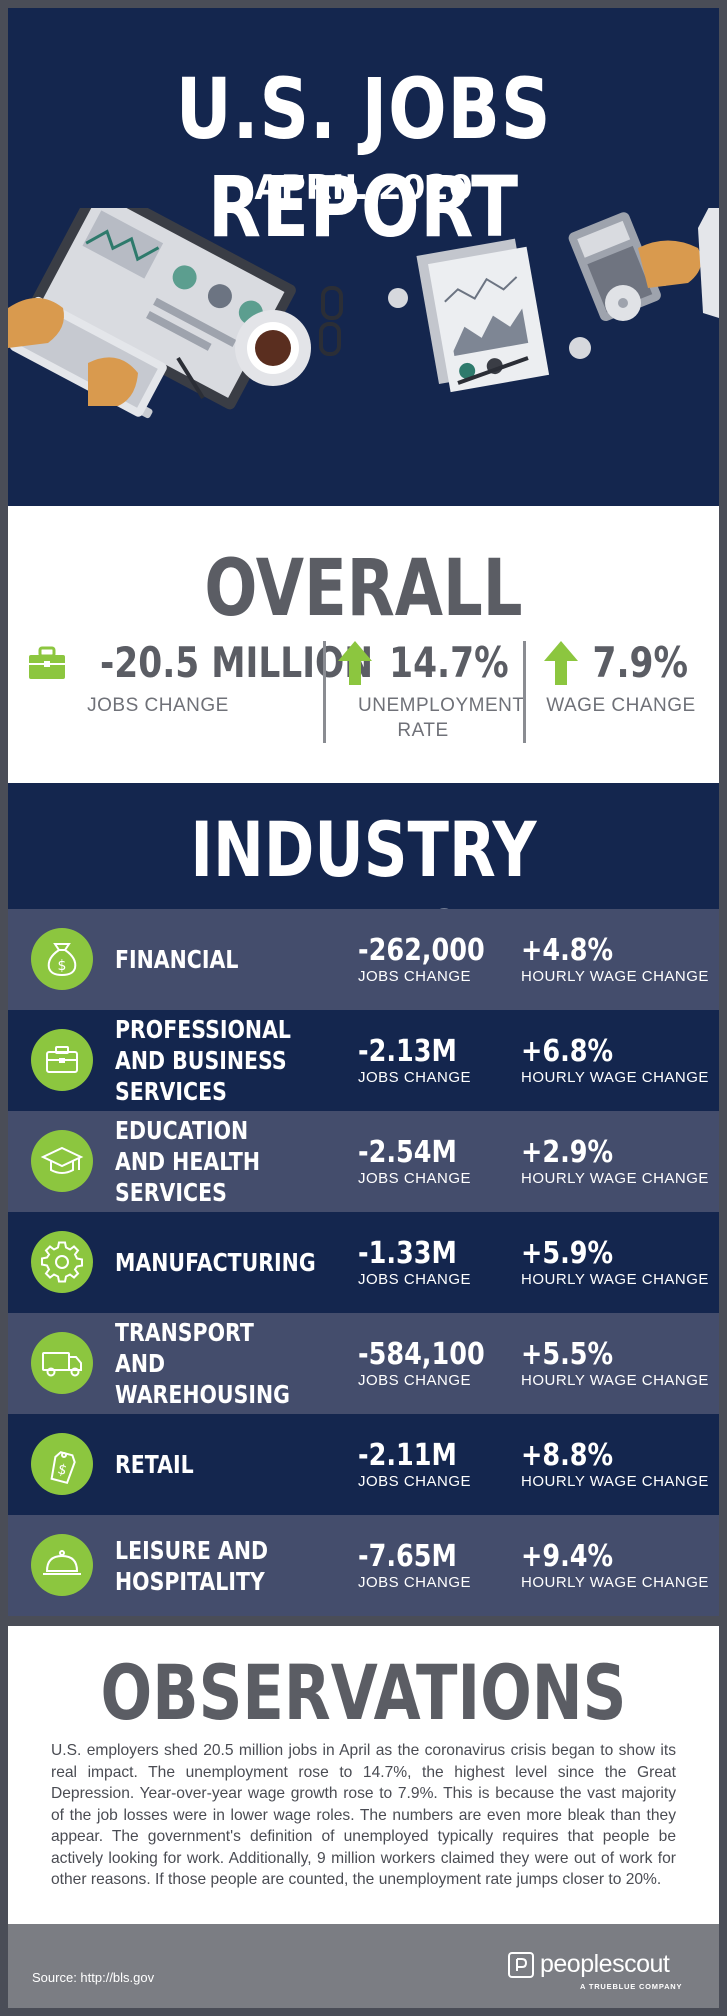  I want to click on stat-value: 7.9%, so click(640, 662).